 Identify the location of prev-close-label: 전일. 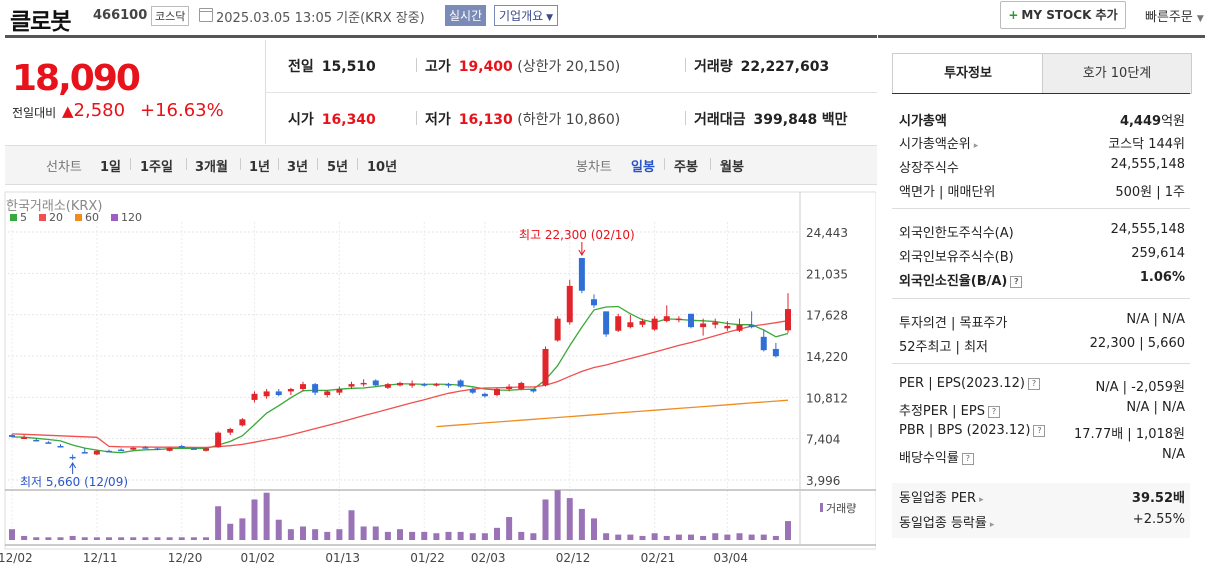
(301, 67).